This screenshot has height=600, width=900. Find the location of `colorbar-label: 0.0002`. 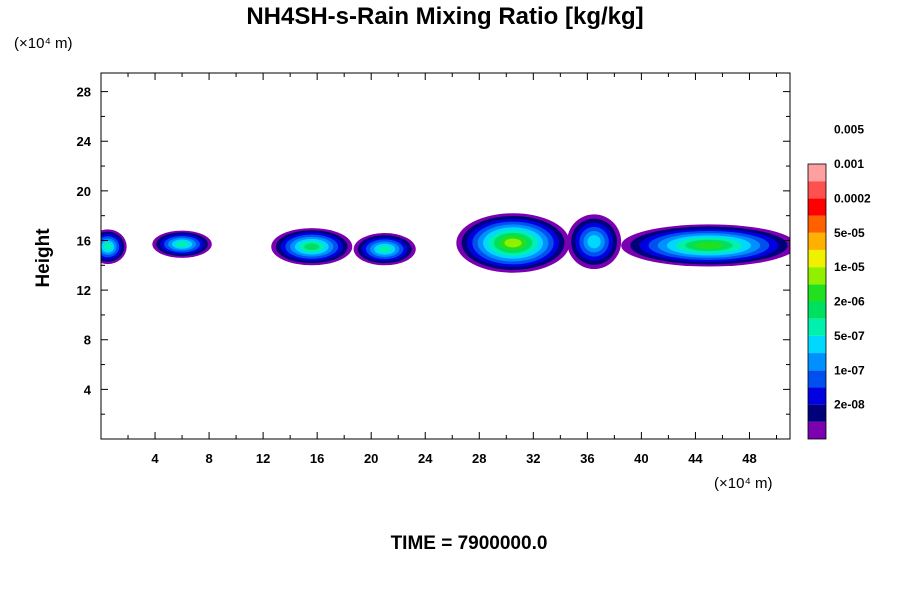

colorbar-label: 0.0002 is located at coordinates (852, 198).